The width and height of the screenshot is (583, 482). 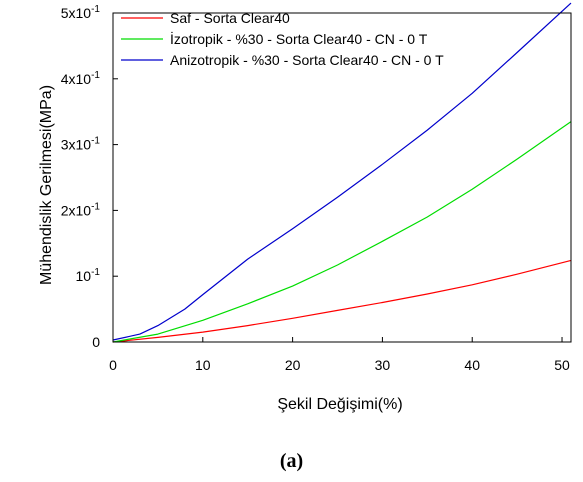 What do you see at coordinates (113, 365) in the screenshot?
I see `x-tick-label: 0` at bounding box center [113, 365].